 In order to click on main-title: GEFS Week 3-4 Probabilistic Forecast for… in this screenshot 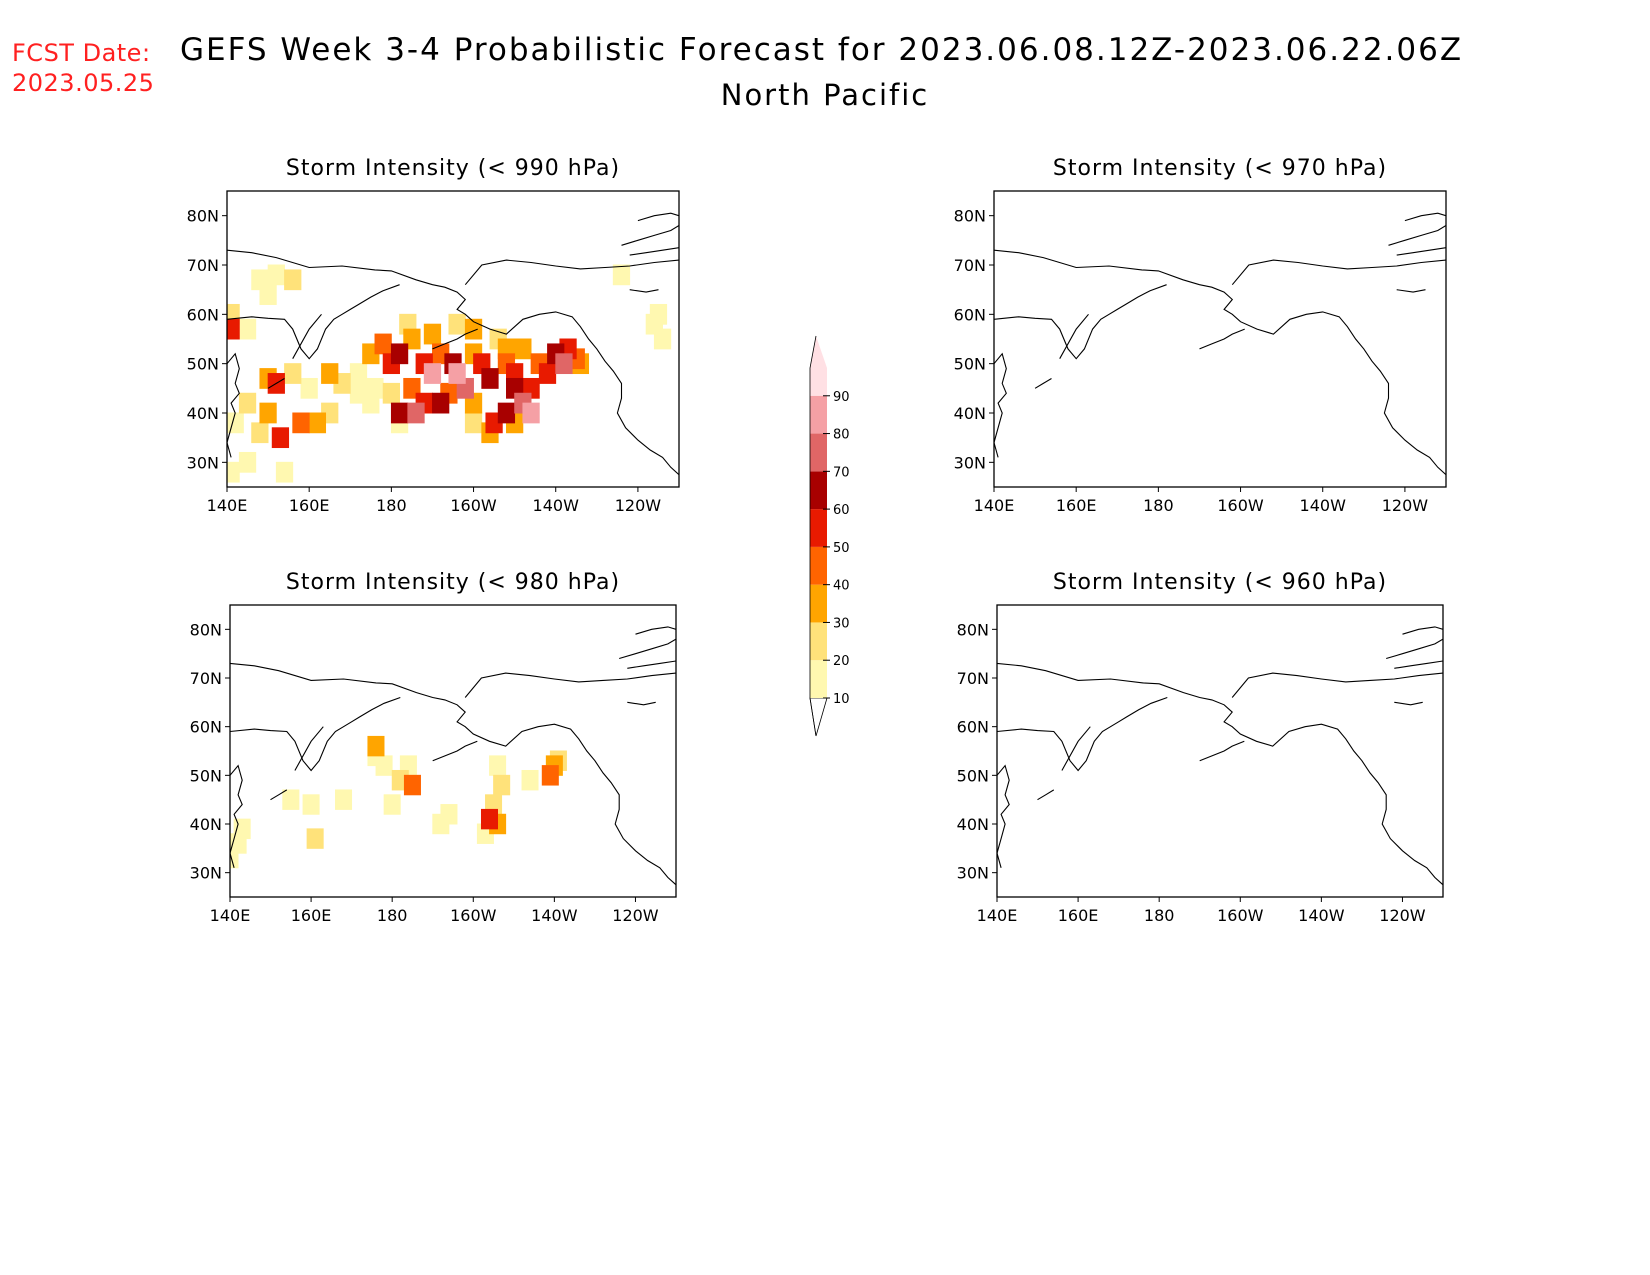, I will do `click(822, 50)`.